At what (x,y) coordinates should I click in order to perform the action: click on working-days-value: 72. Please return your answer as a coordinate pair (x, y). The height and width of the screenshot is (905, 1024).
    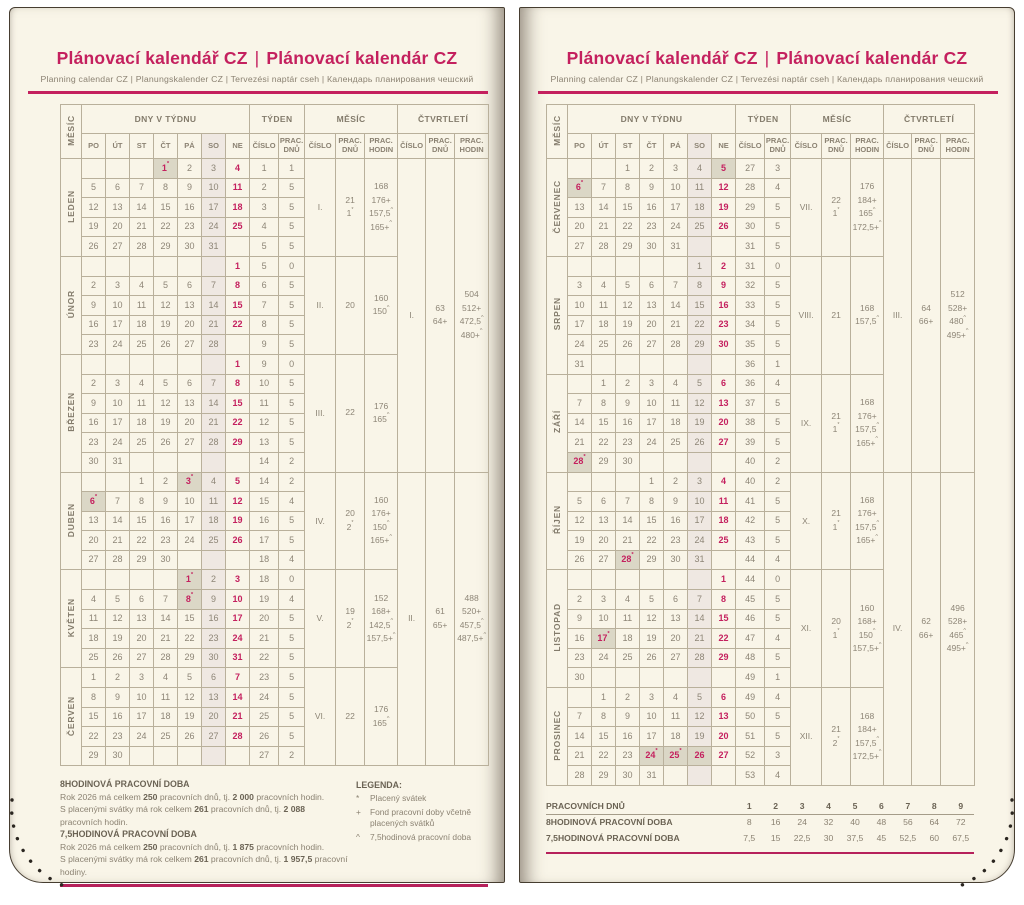
    Looking at the image, I should click on (960, 822).